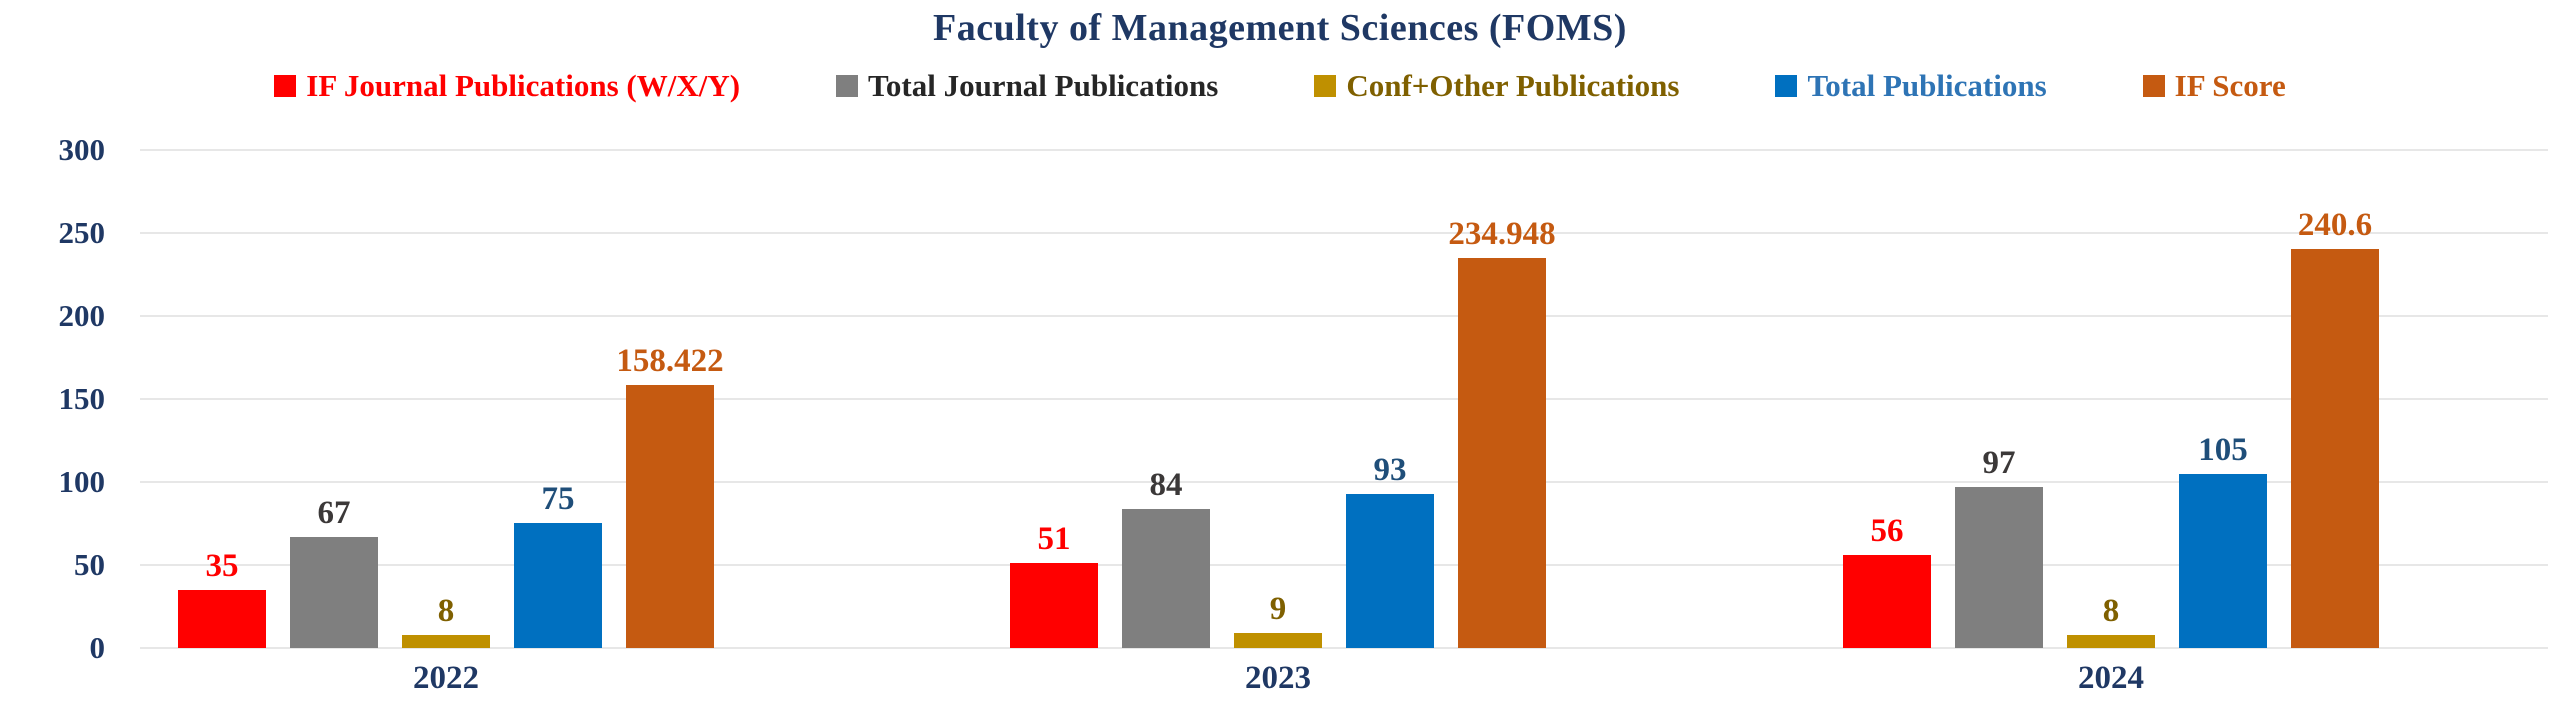  I want to click on bar-2024-if-journal-publications-w-x-y-: 56, so click(1887, 580).